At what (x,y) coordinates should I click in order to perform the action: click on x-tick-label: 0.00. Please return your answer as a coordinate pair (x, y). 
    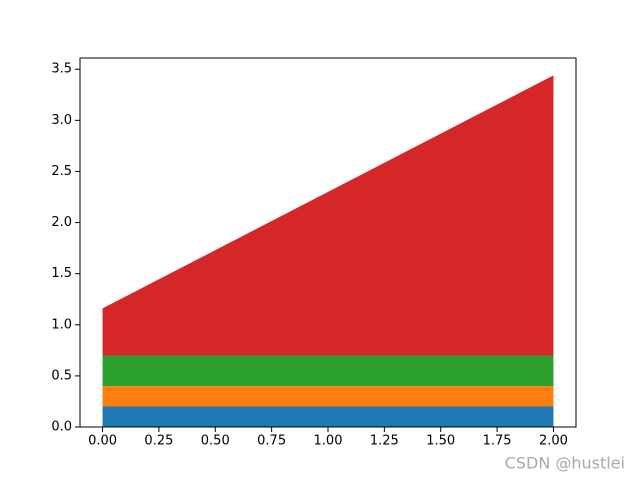
    Looking at the image, I should click on (102, 441).